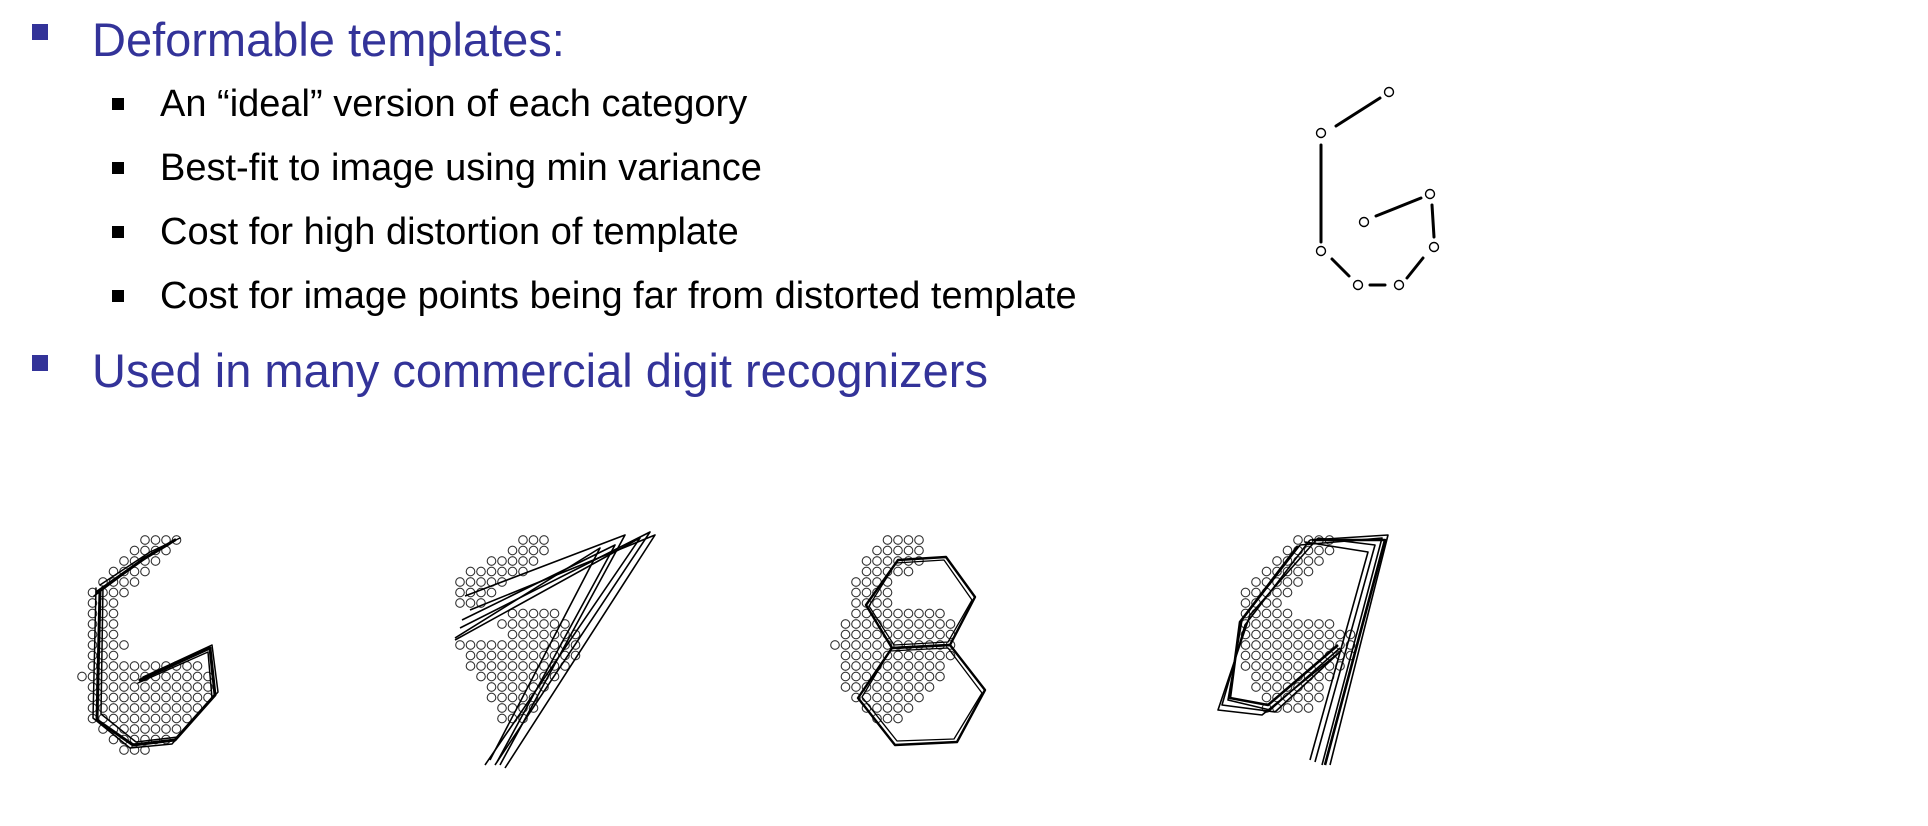 This screenshot has height=826, width=1928. I want to click on fitted-digit-seven-figure, so click(555, 650).